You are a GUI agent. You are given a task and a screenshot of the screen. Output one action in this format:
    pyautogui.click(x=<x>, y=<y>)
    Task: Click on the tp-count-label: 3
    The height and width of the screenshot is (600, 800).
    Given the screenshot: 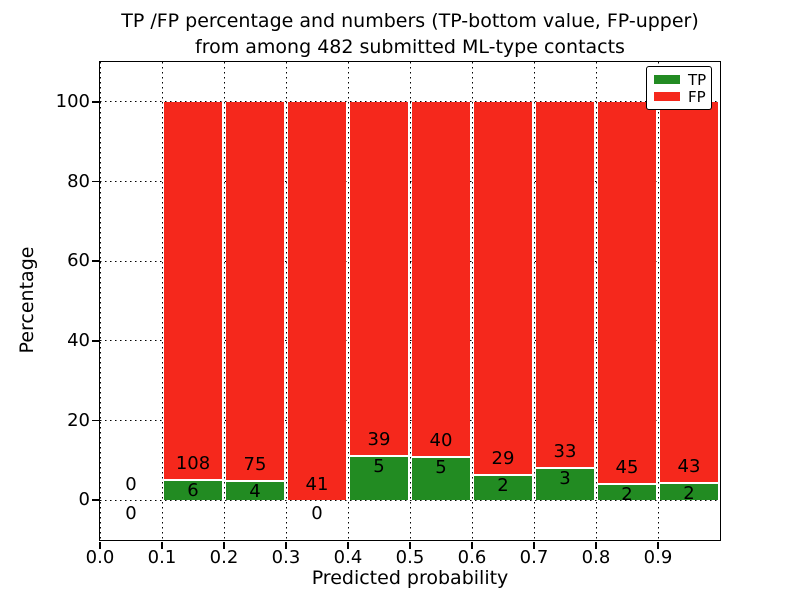 What is the action you would take?
    pyautogui.click(x=565, y=478)
    